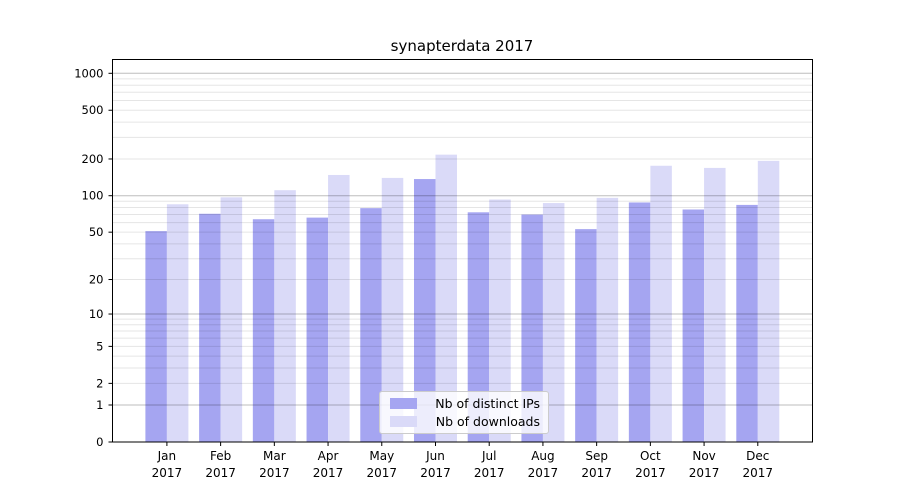 The image size is (900, 500). What do you see at coordinates (424, 310) in the screenshot?
I see `bar-distinct-ips-jun` at bounding box center [424, 310].